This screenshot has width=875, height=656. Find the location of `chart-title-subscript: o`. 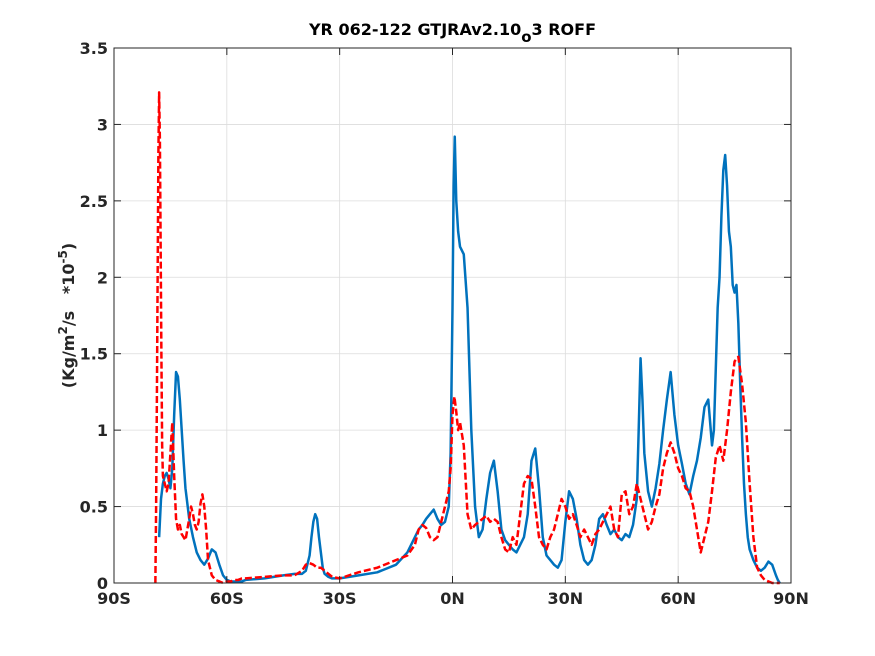

chart-title-subscript: o is located at coordinates (526, 37).